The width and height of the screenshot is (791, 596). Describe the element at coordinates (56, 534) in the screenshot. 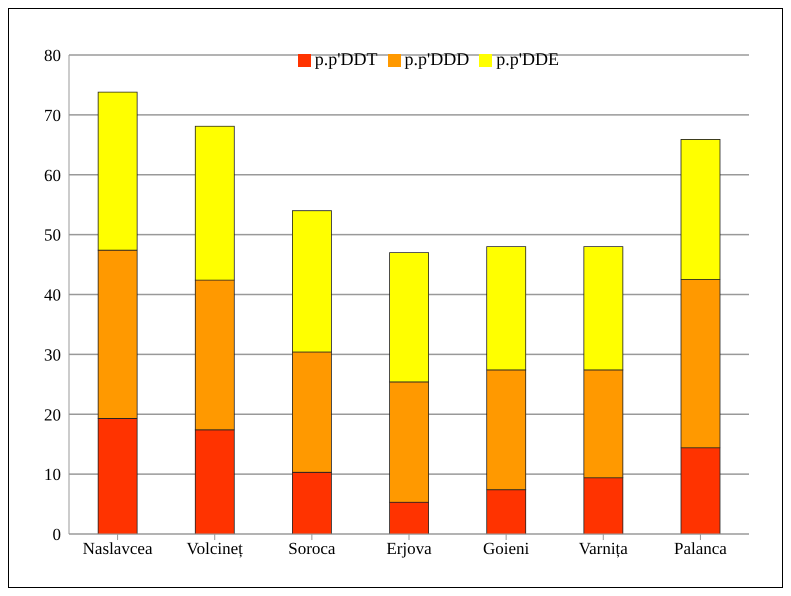

I see `y-tick-label: 0` at that location.